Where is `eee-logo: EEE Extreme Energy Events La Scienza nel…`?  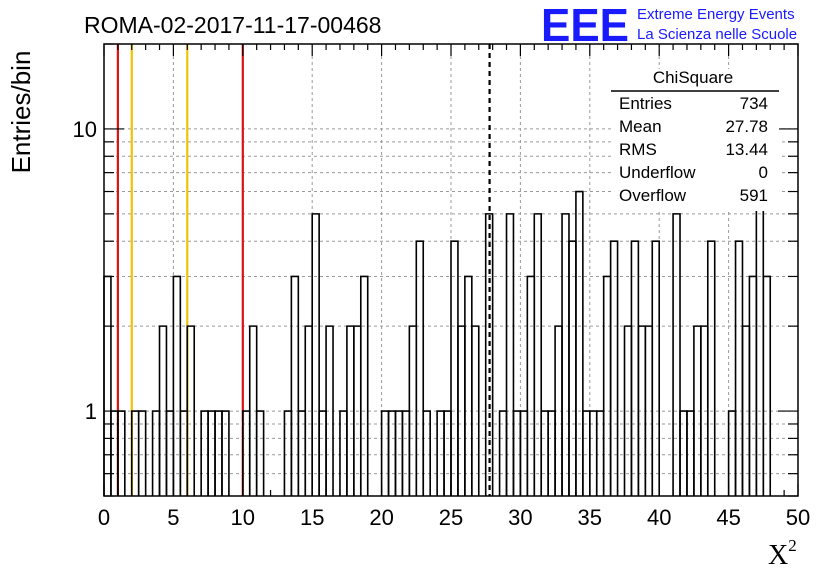
eee-logo: EEE Extreme Energy Events La Scienza nel… is located at coordinates (669, 25).